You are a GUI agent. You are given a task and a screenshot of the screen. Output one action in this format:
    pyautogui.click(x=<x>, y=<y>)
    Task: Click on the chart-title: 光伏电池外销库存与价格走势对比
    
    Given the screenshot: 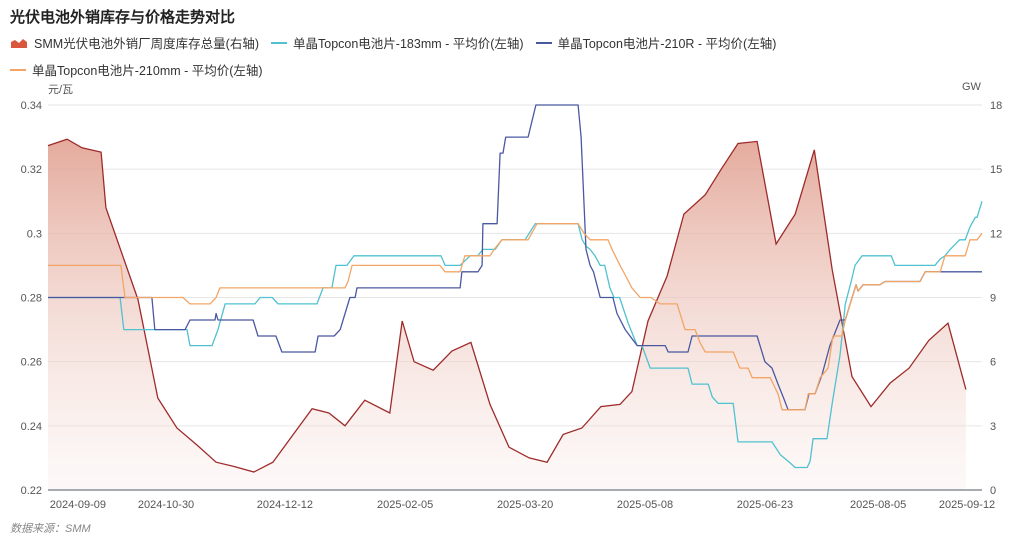 What is the action you would take?
    pyautogui.click(x=123, y=17)
    